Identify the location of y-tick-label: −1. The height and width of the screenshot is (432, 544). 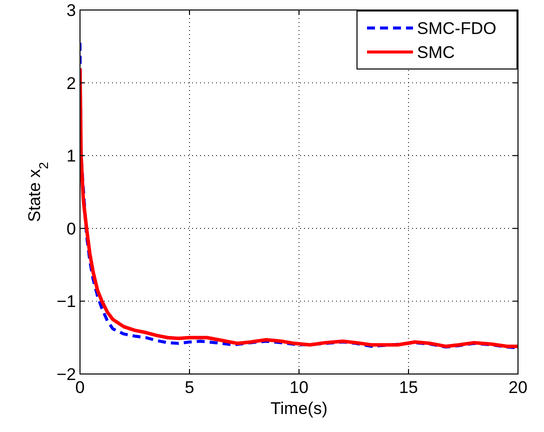
(66, 302).